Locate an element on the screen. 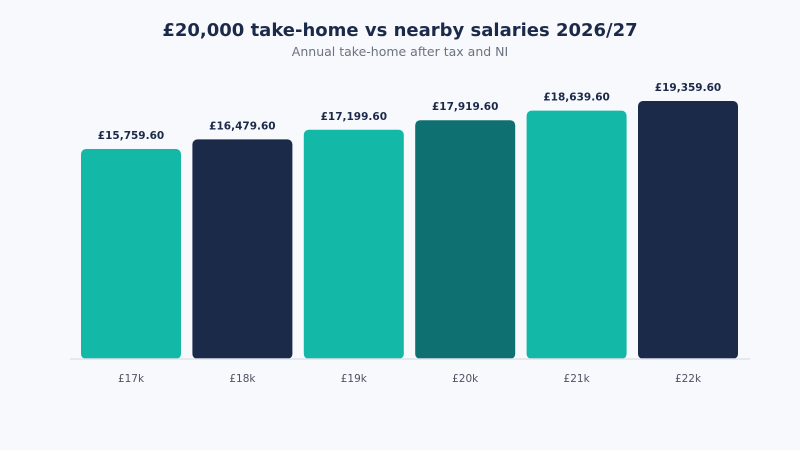 The width and height of the screenshot is (800, 450). data-label-1: £16,479.60 is located at coordinates (242, 126).